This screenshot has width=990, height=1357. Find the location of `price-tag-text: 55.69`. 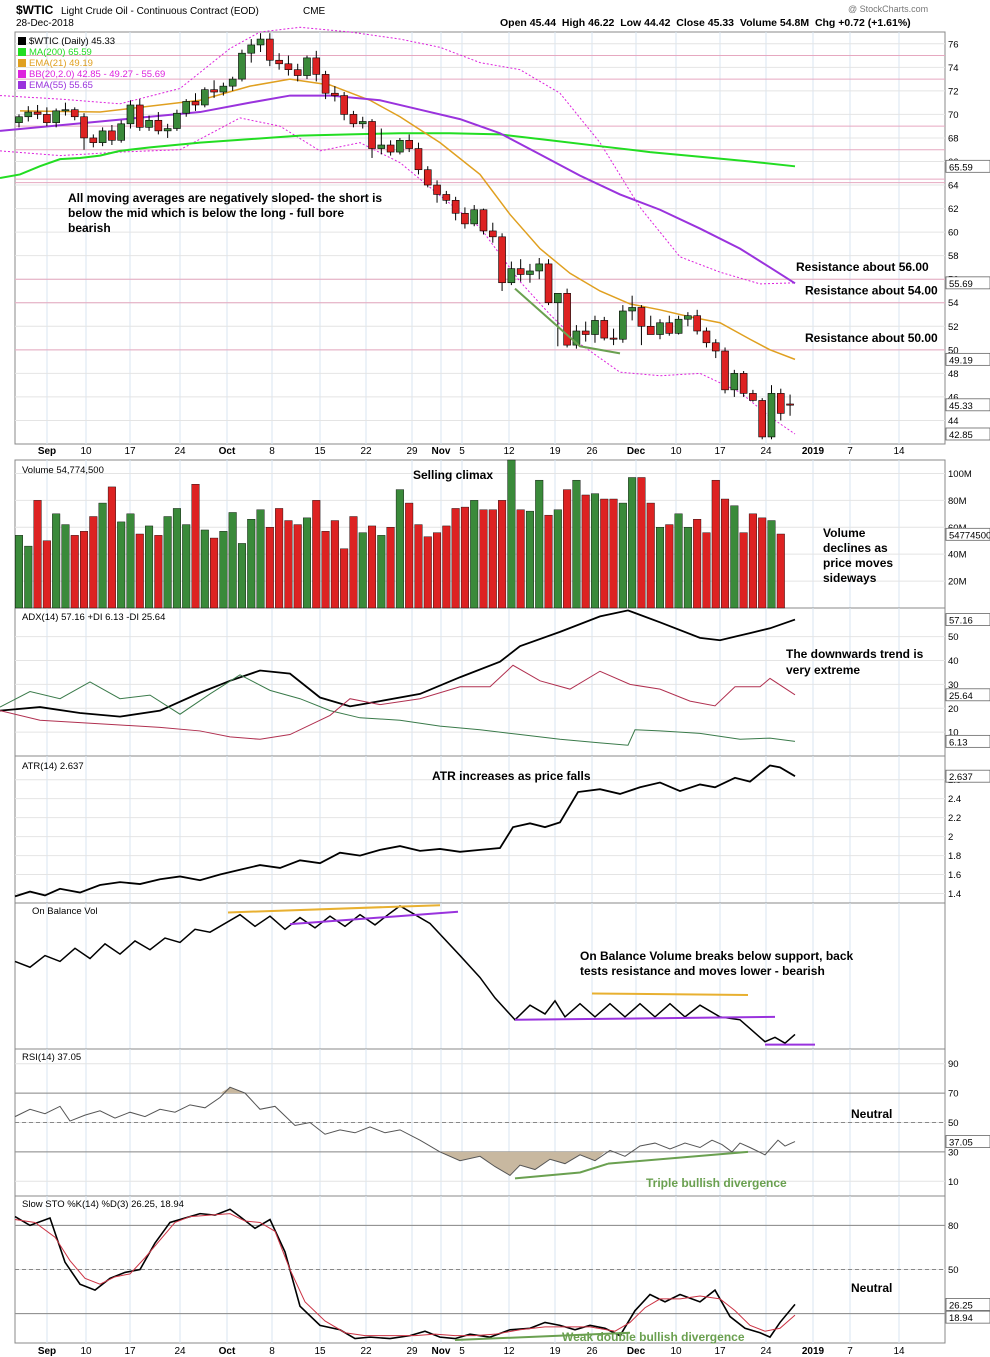

price-tag-text: 55.69 is located at coordinates (961, 284).